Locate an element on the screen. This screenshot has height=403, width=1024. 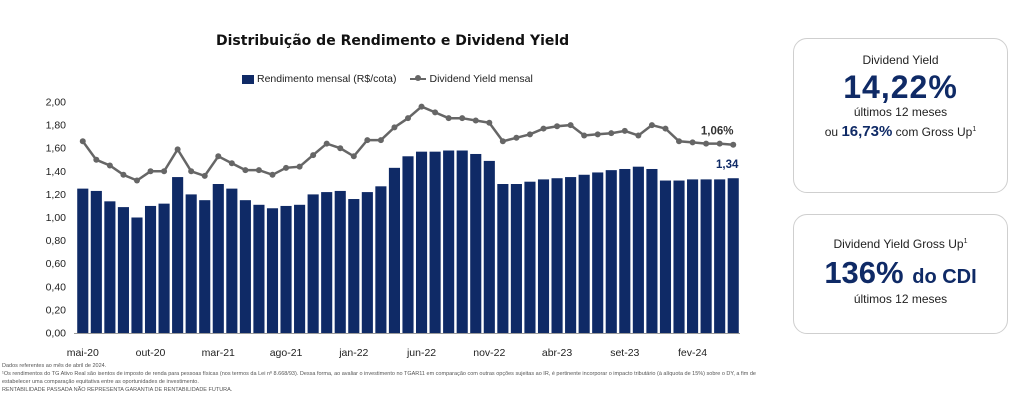
y-tick-label: 1,60 is located at coordinates (56, 149).